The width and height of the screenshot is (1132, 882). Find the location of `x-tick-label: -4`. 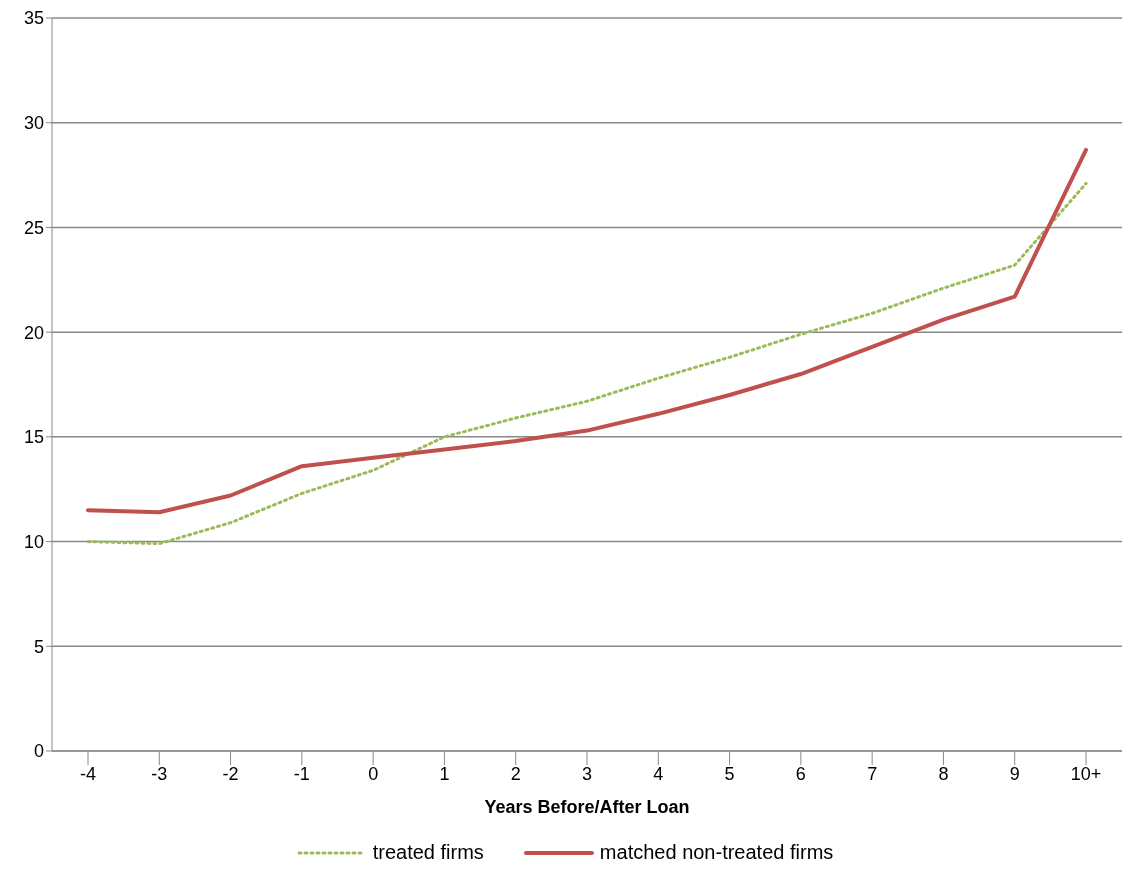

x-tick-label: -4 is located at coordinates (88, 773).